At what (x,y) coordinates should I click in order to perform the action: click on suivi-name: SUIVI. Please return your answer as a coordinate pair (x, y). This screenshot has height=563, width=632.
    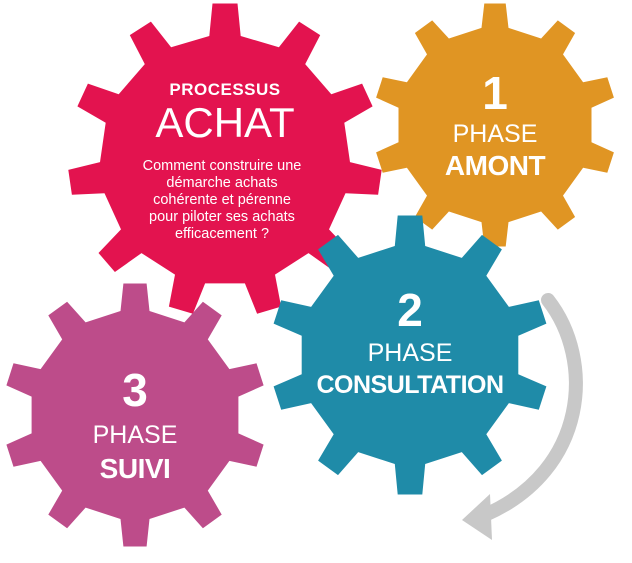
    Looking at the image, I should click on (135, 468).